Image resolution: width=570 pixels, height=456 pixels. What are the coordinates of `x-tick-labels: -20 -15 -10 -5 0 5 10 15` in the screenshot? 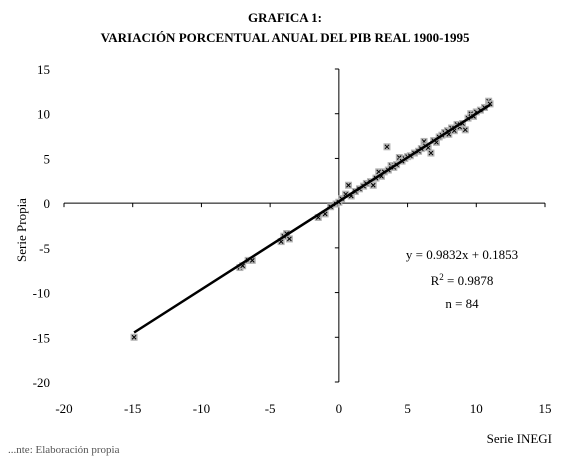 It's located at (303, 408).